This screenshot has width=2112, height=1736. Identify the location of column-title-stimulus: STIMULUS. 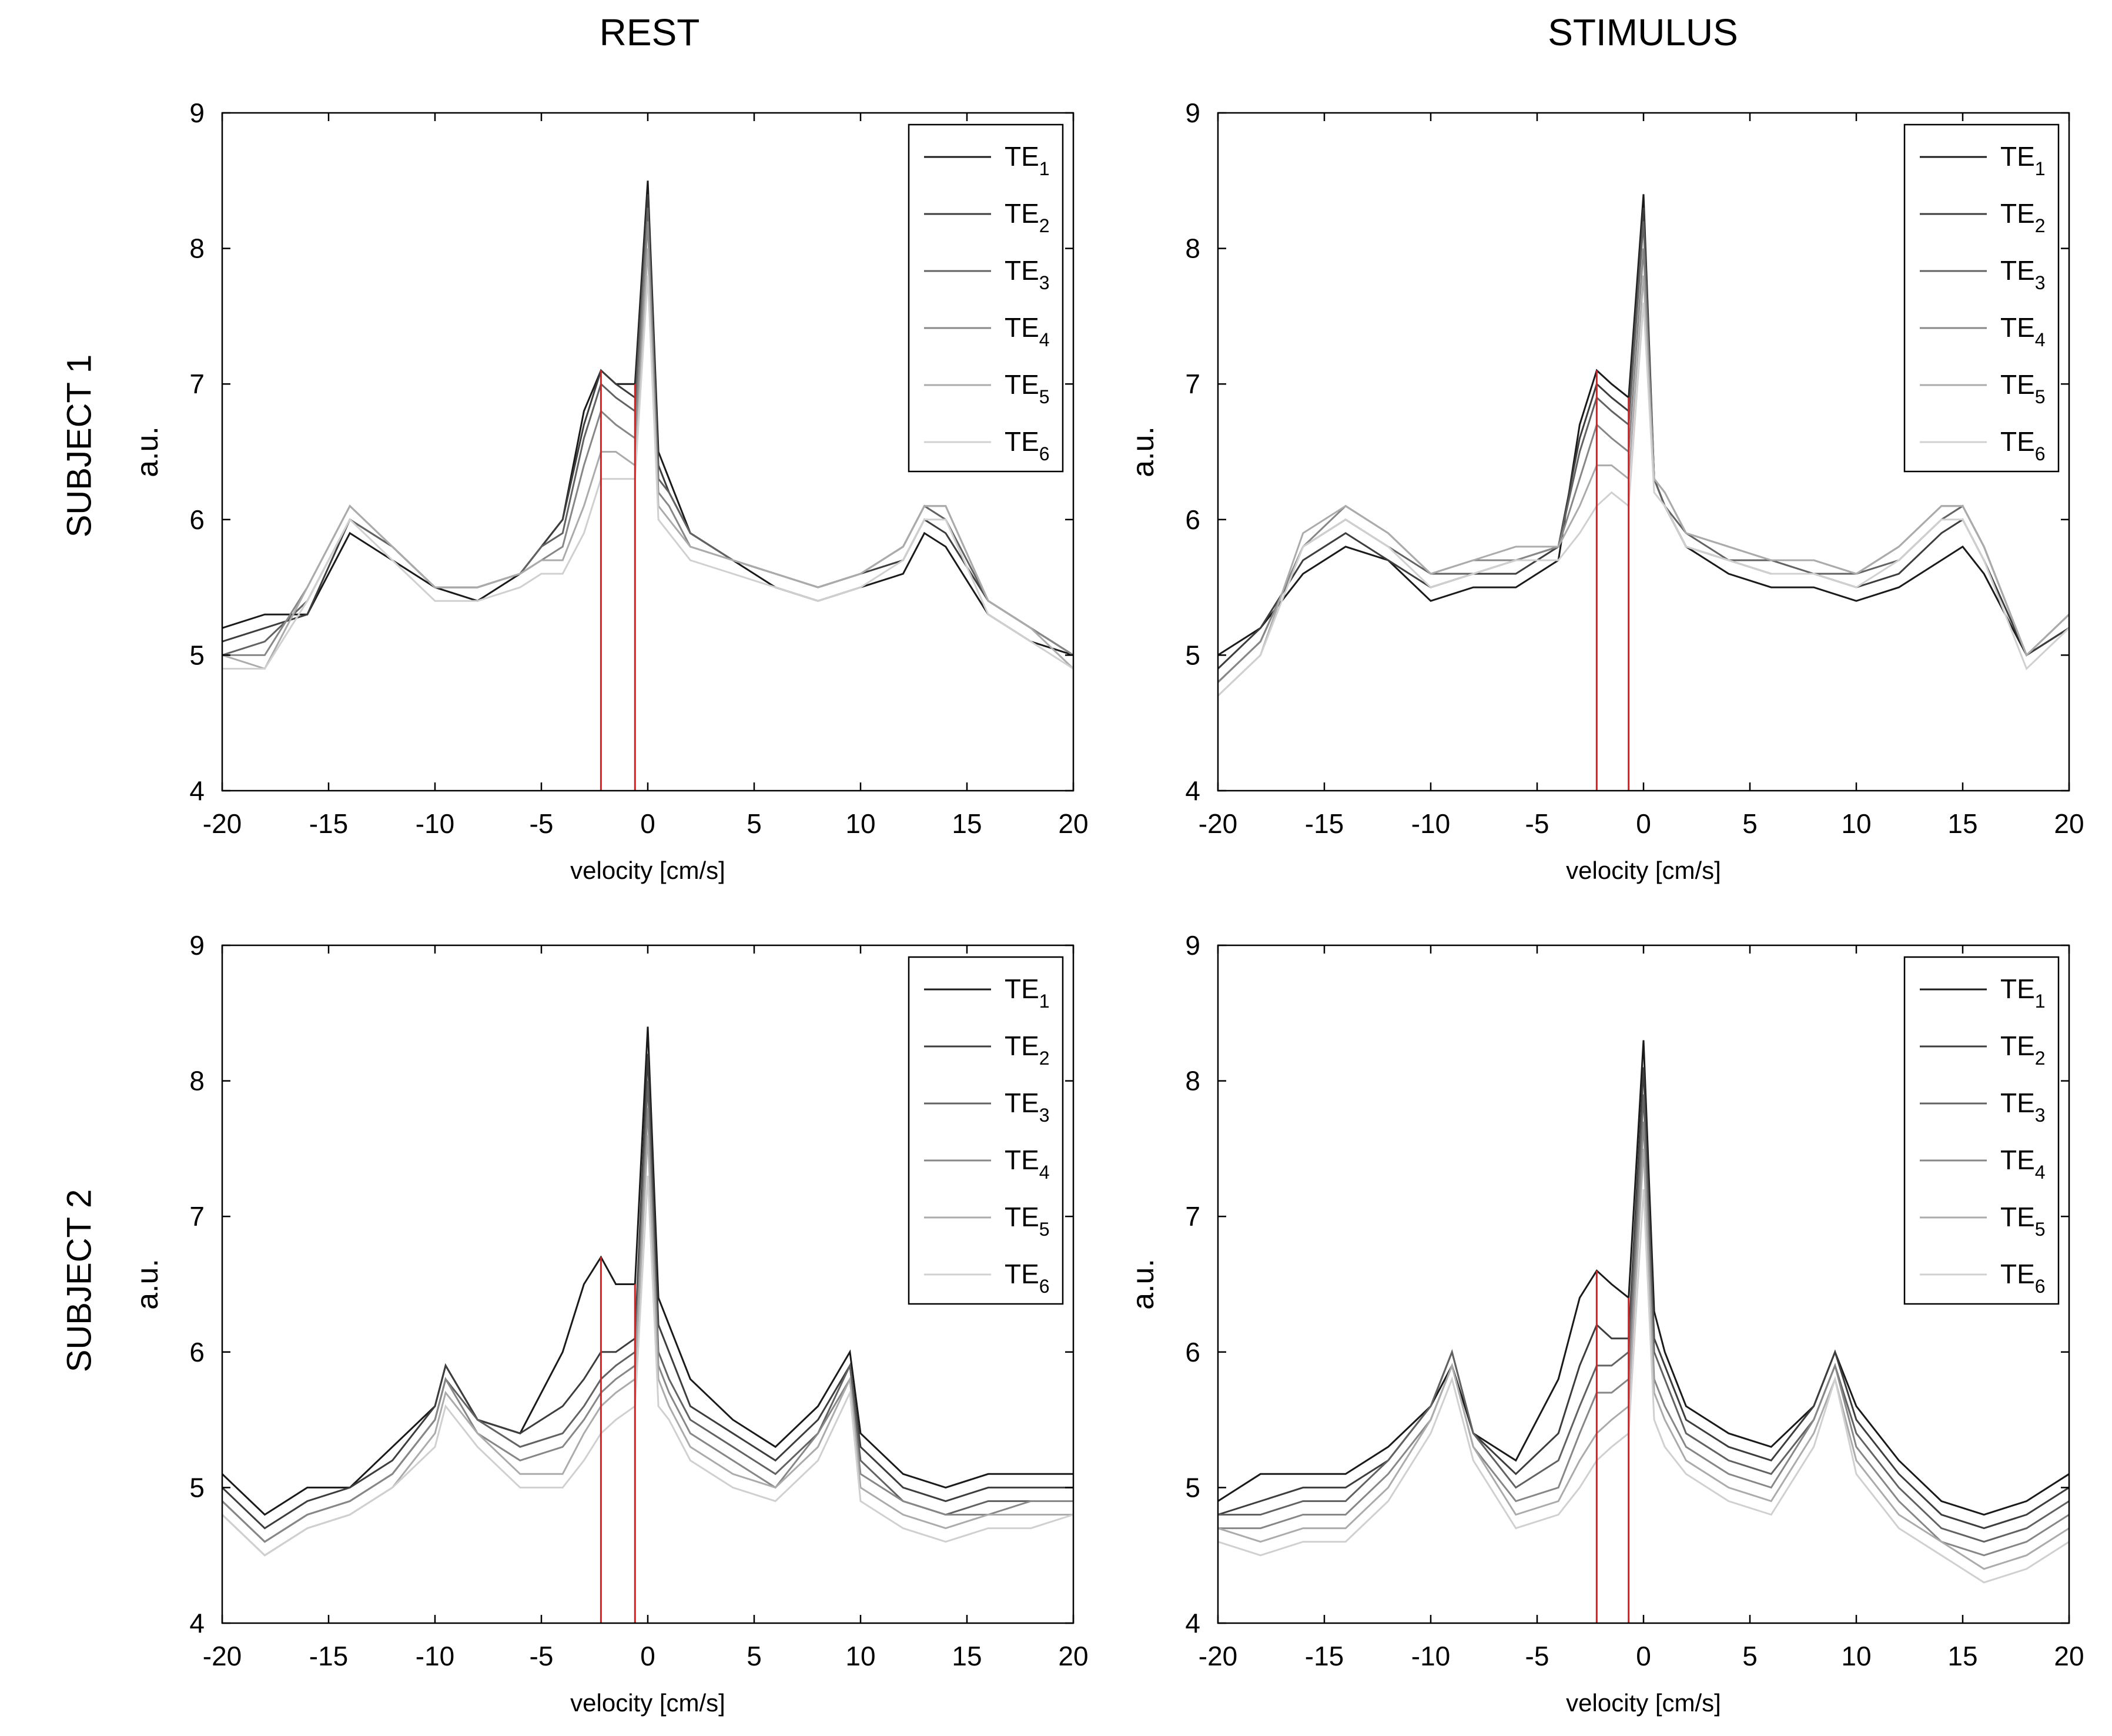
(1643, 32).